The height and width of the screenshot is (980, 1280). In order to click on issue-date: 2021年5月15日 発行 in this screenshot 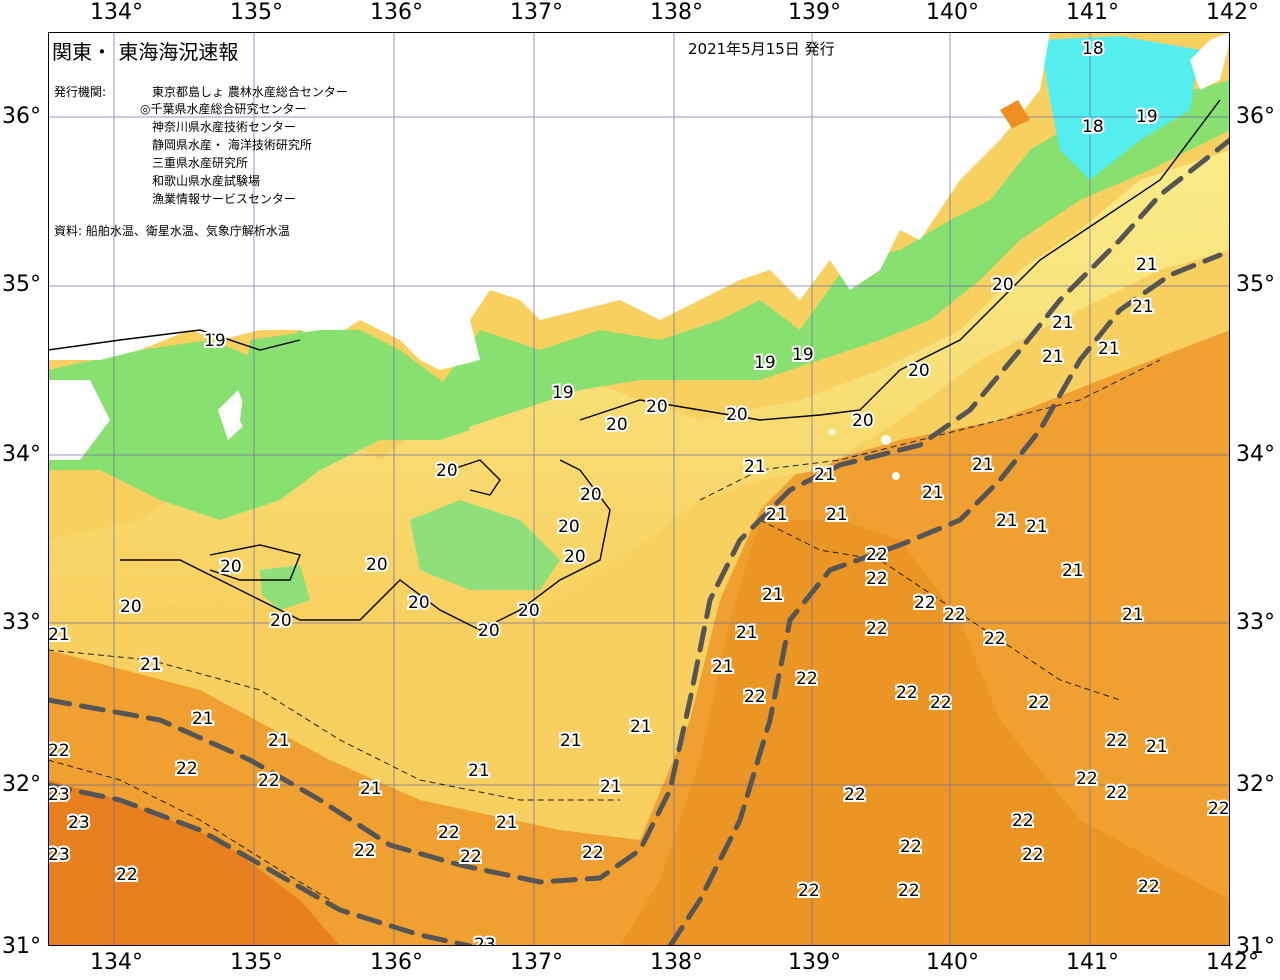, I will do `click(761, 49)`.